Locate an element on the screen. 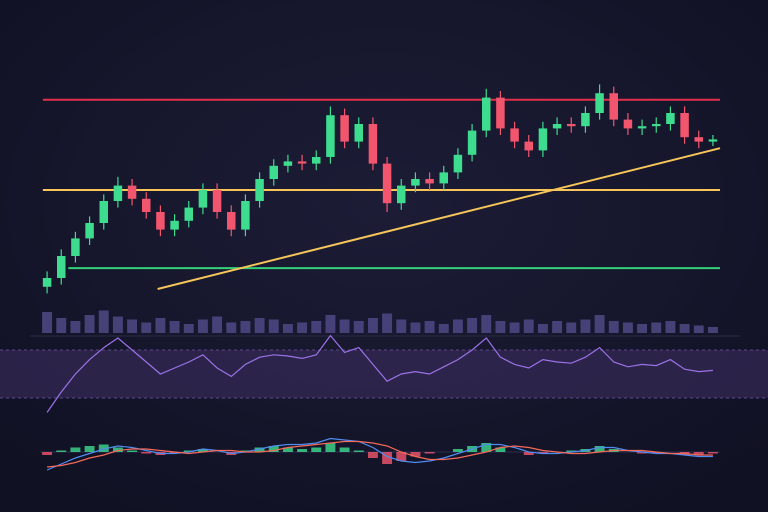  macd-line is located at coordinates (379, 454).